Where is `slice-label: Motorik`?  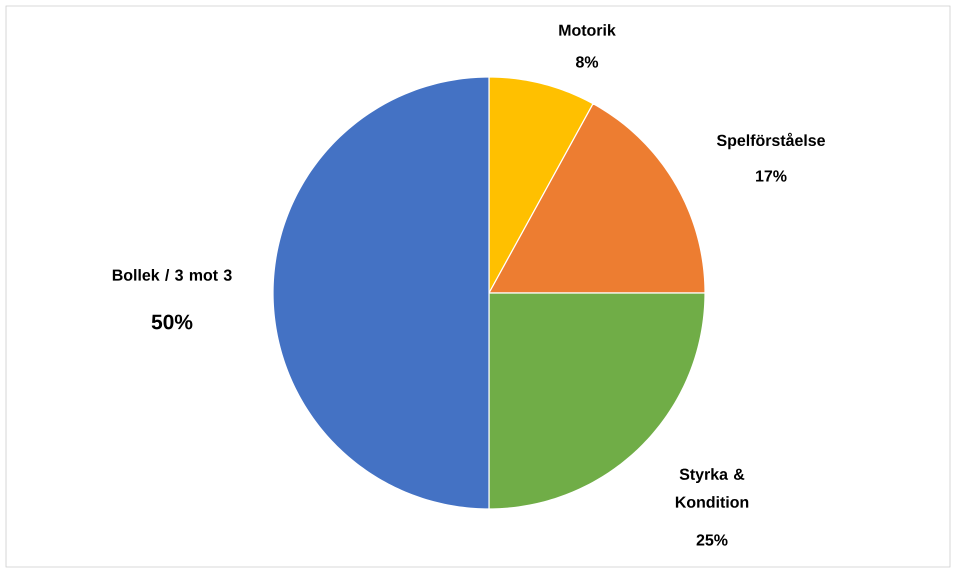
slice-label: Motorik is located at coordinates (587, 30).